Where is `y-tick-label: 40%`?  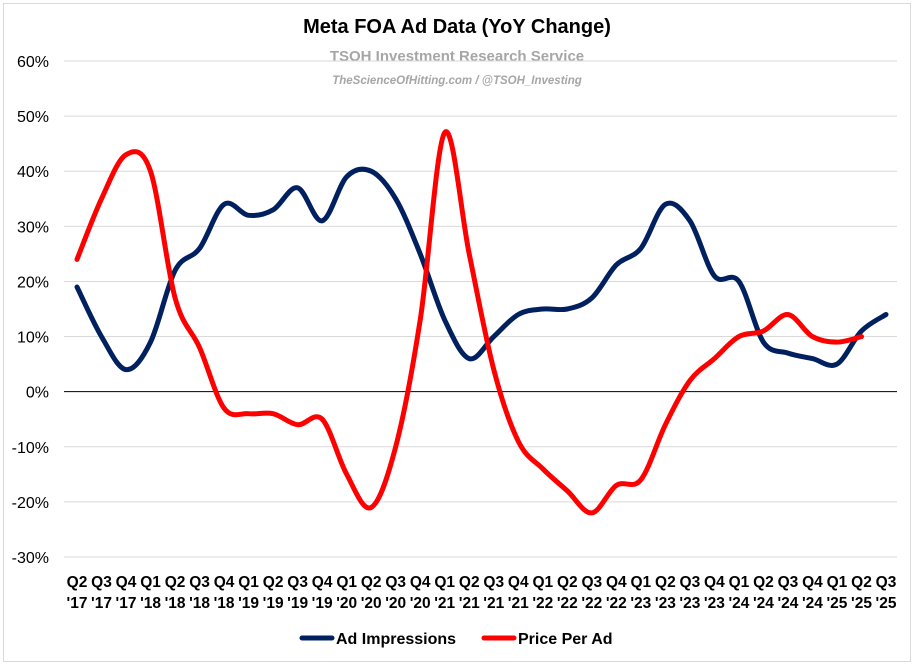 y-tick-label: 40% is located at coordinates (33, 172).